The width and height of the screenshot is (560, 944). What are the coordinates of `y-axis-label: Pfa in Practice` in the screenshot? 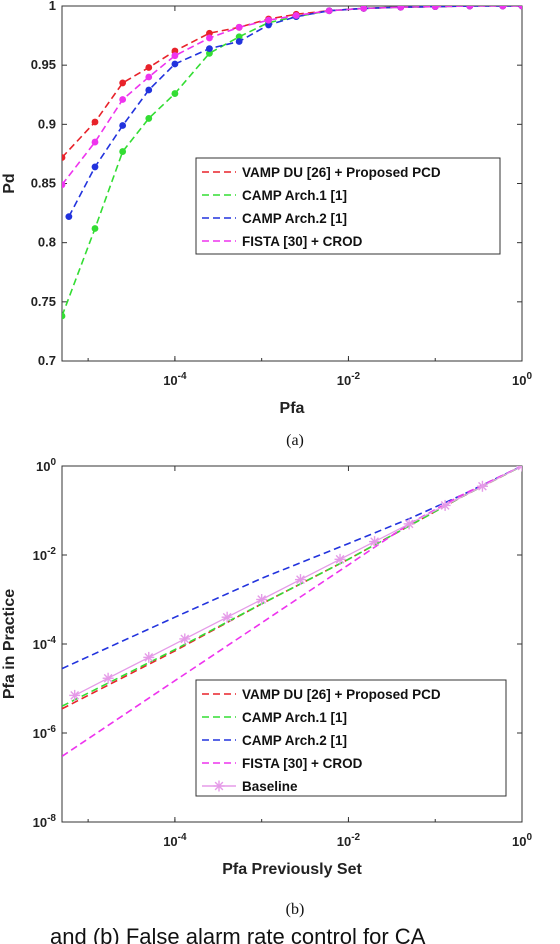 It's located at (9, 644).